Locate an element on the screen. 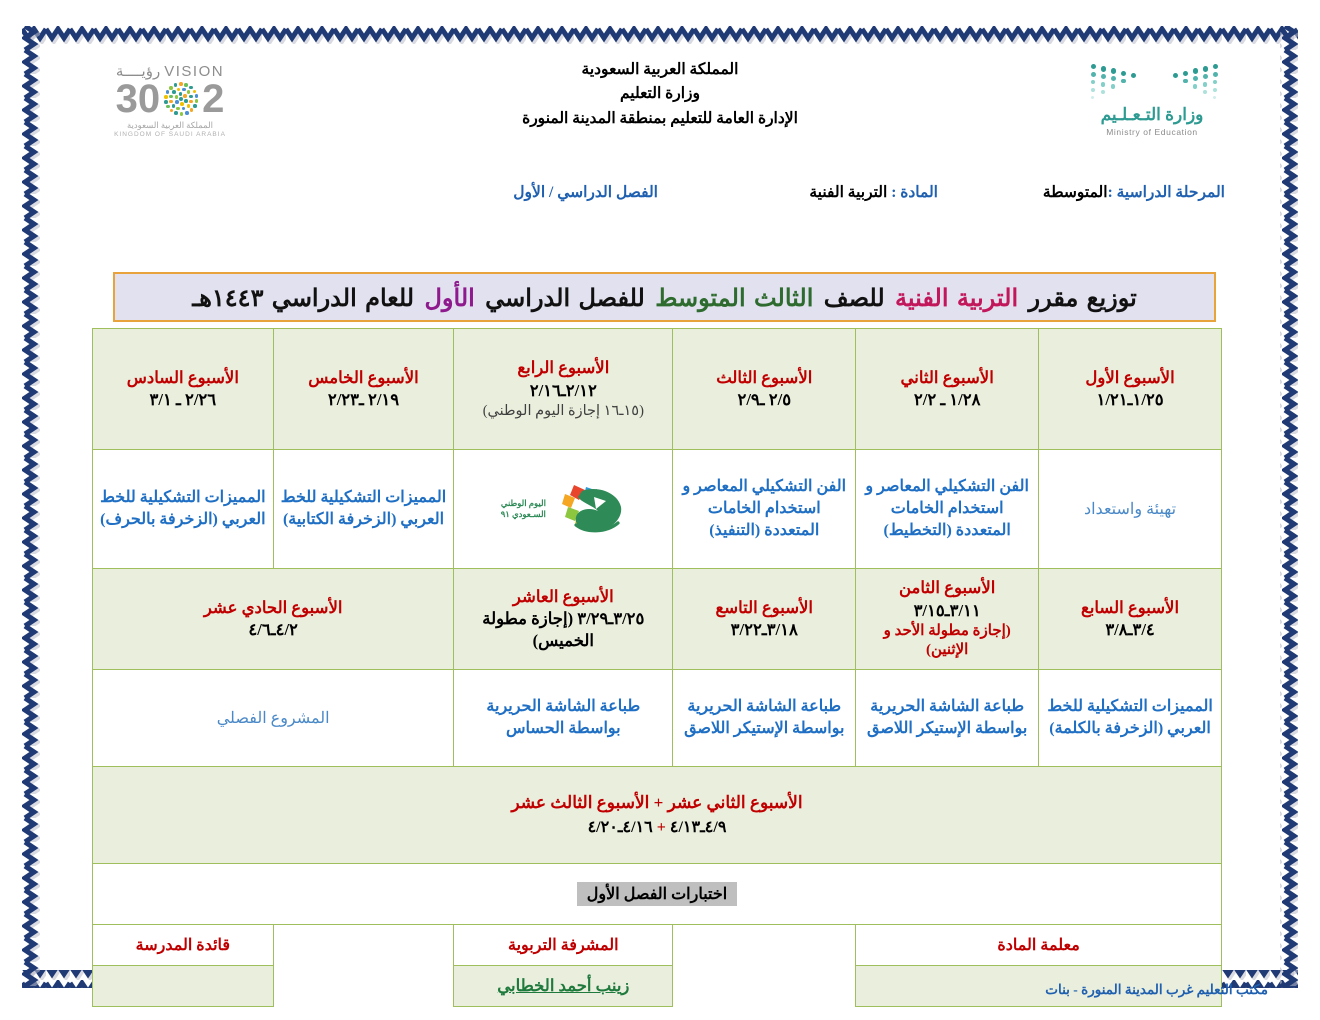 This screenshot has height=1020, width=1320. week-date: ٣/١٨ـ٣/٢٢ is located at coordinates (764, 629).